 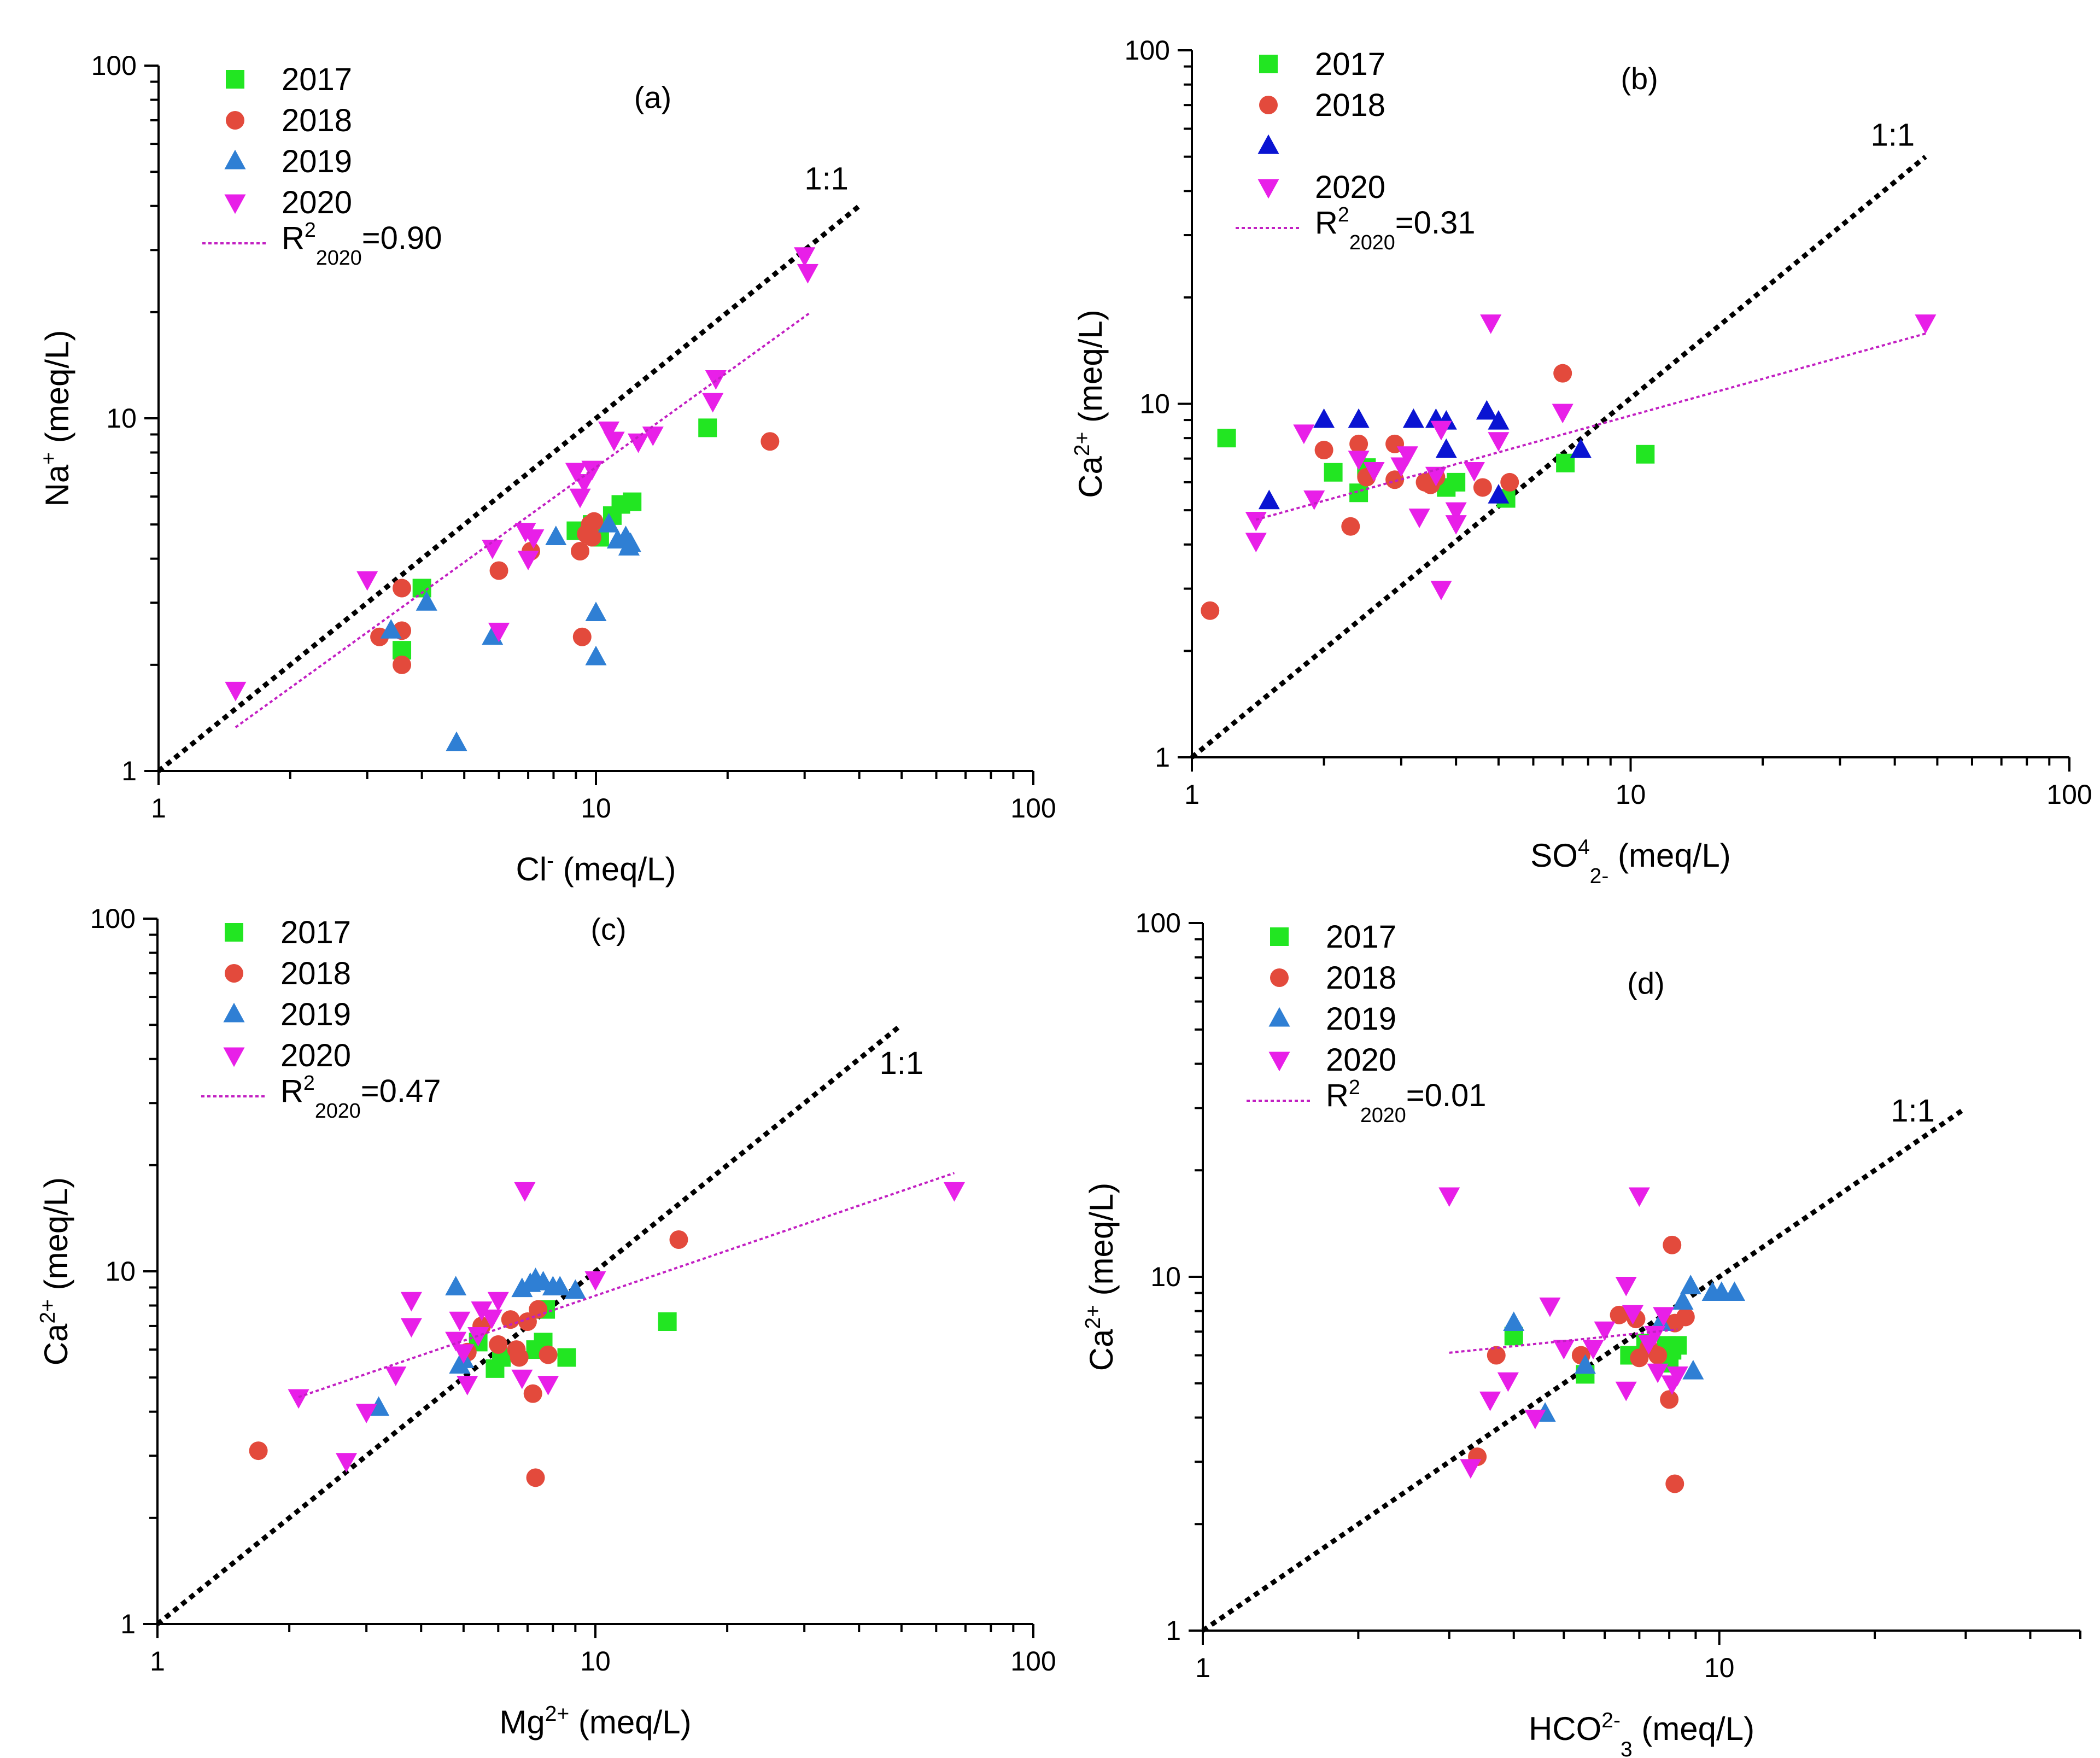 I want to click on legend-fit-label: R22020=0.01, so click(x=1406, y=1101).